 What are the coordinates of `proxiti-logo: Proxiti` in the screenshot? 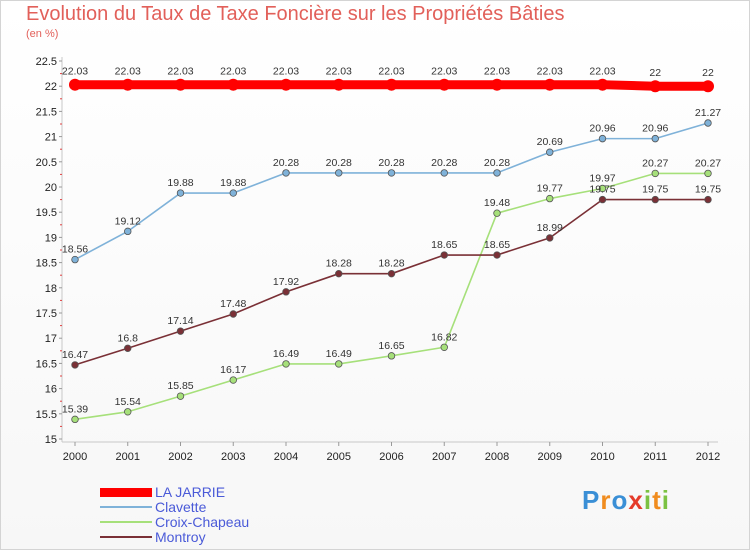 It's located at (626, 500).